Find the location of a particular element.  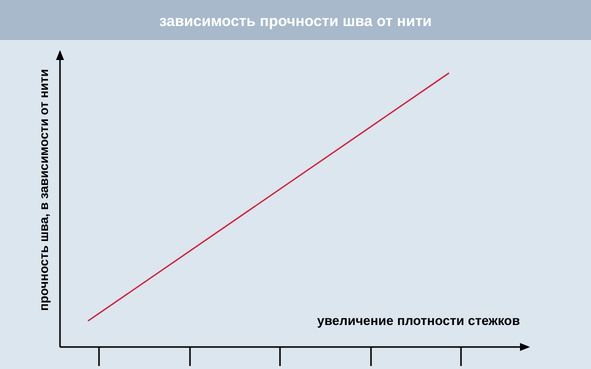

x-axis-title: увеличение плотности стежков is located at coordinates (418, 320).